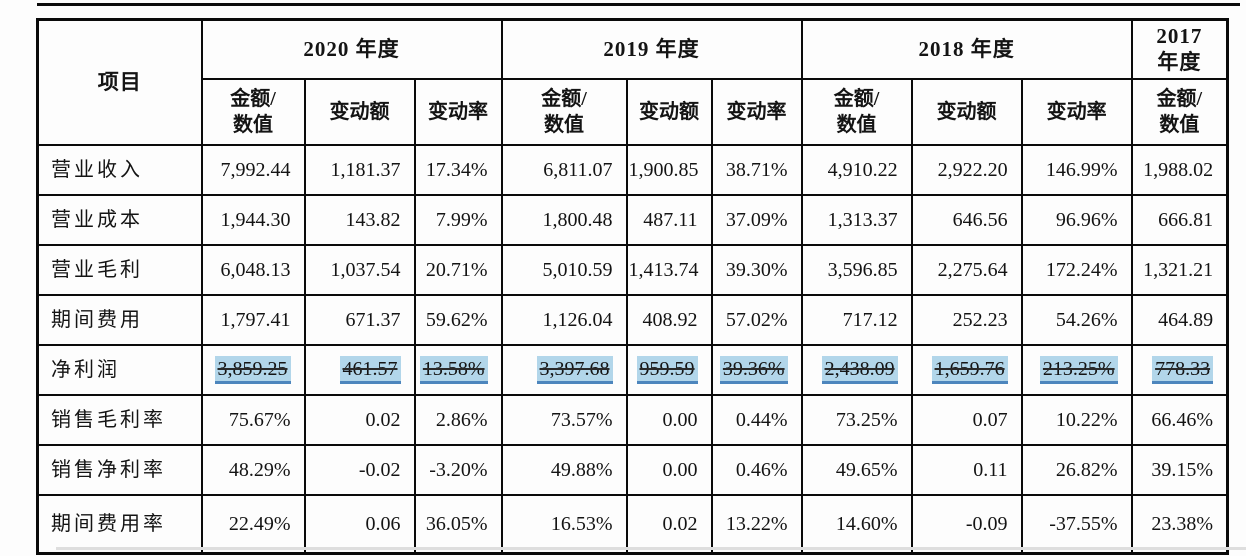 The height and width of the screenshot is (556, 1246). I want to click on highlighted-value: 3,397.68, so click(574, 370).